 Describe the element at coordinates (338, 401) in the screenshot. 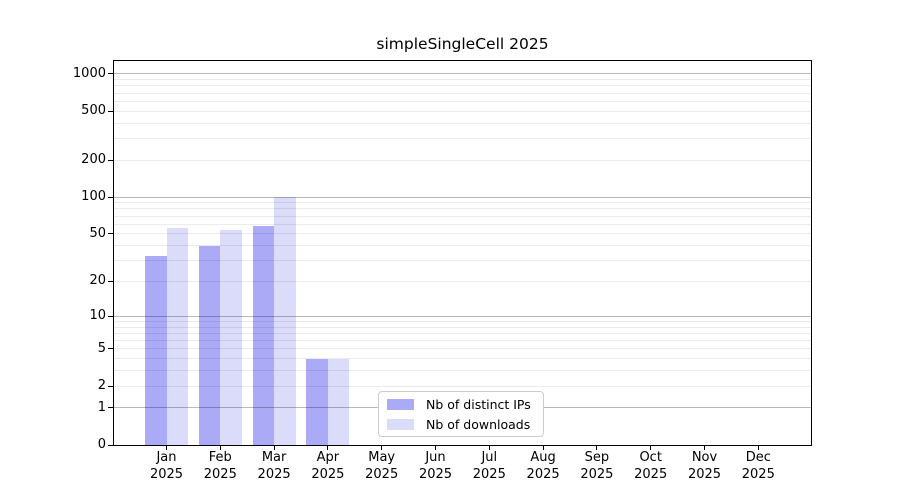

I see `bar-downloads-Apr` at that location.